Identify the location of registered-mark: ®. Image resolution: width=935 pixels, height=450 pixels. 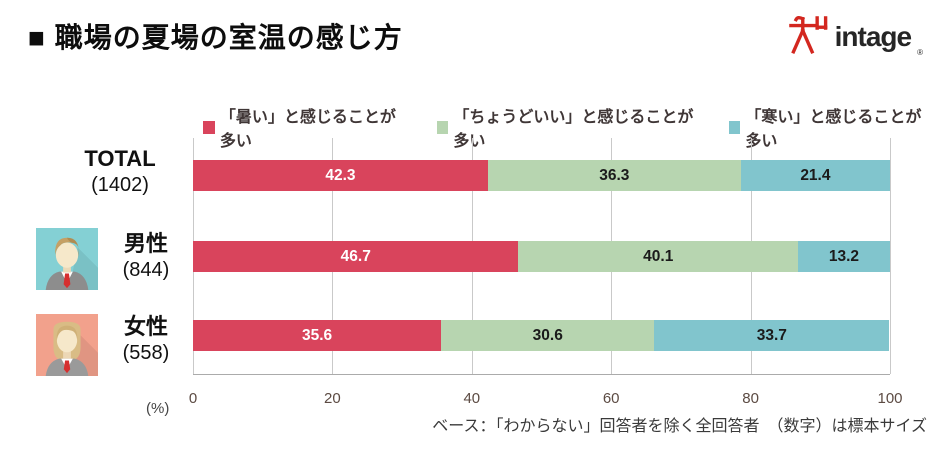
(920, 52).